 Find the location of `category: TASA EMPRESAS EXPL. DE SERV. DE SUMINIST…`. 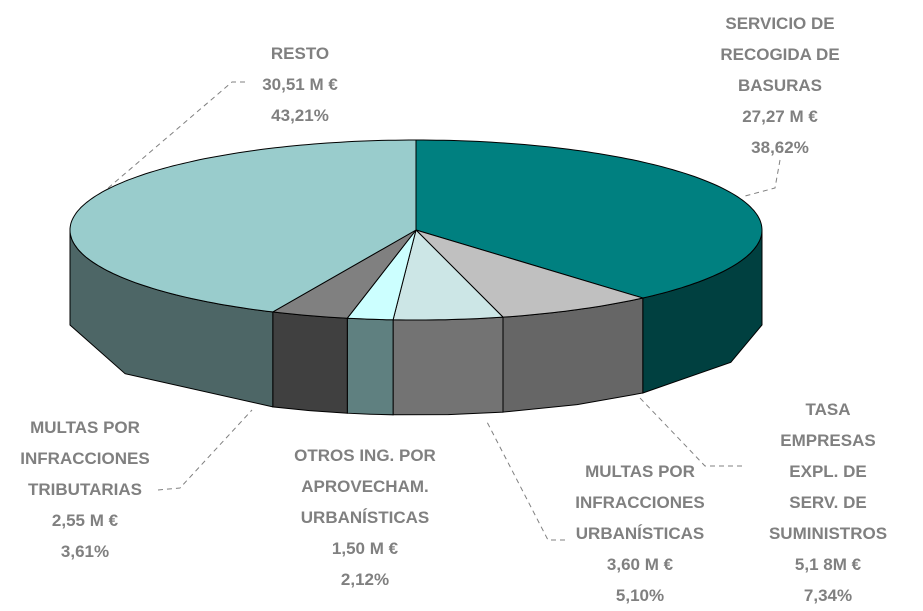

category: TASA EMPRESAS EXPL. DE SERV. DE SUMINIST… is located at coordinates (828, 471).